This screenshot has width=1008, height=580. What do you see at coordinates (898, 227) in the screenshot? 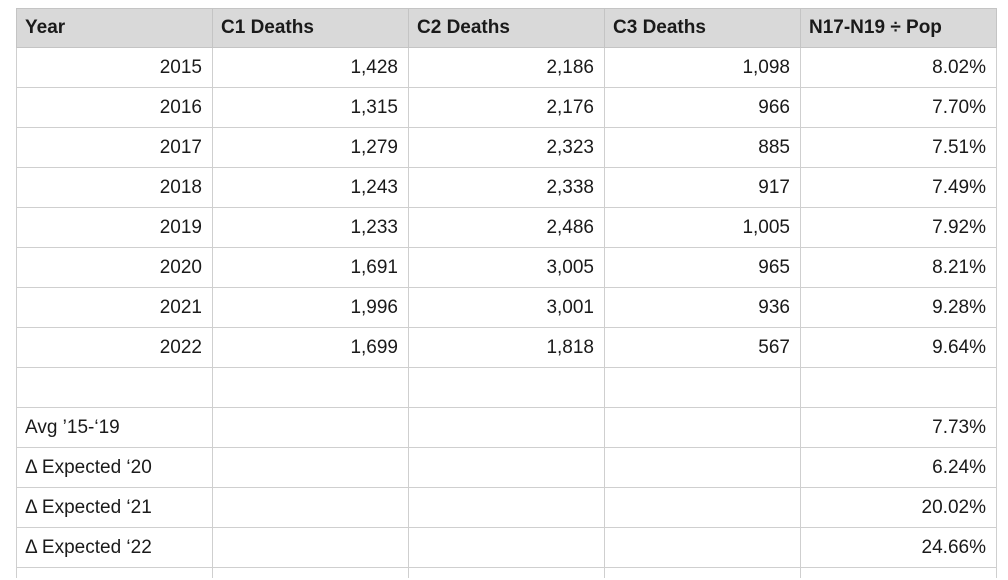
I see `cell-ratio: 7.92%` at bounding box center [898, 227].